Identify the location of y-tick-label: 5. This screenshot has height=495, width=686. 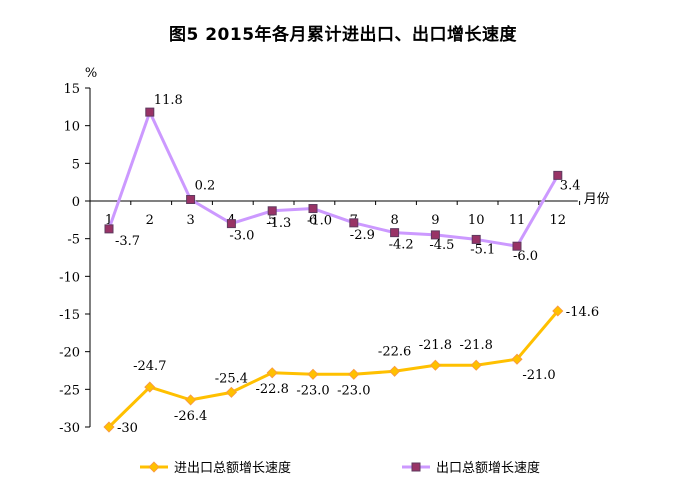
(76, 164).